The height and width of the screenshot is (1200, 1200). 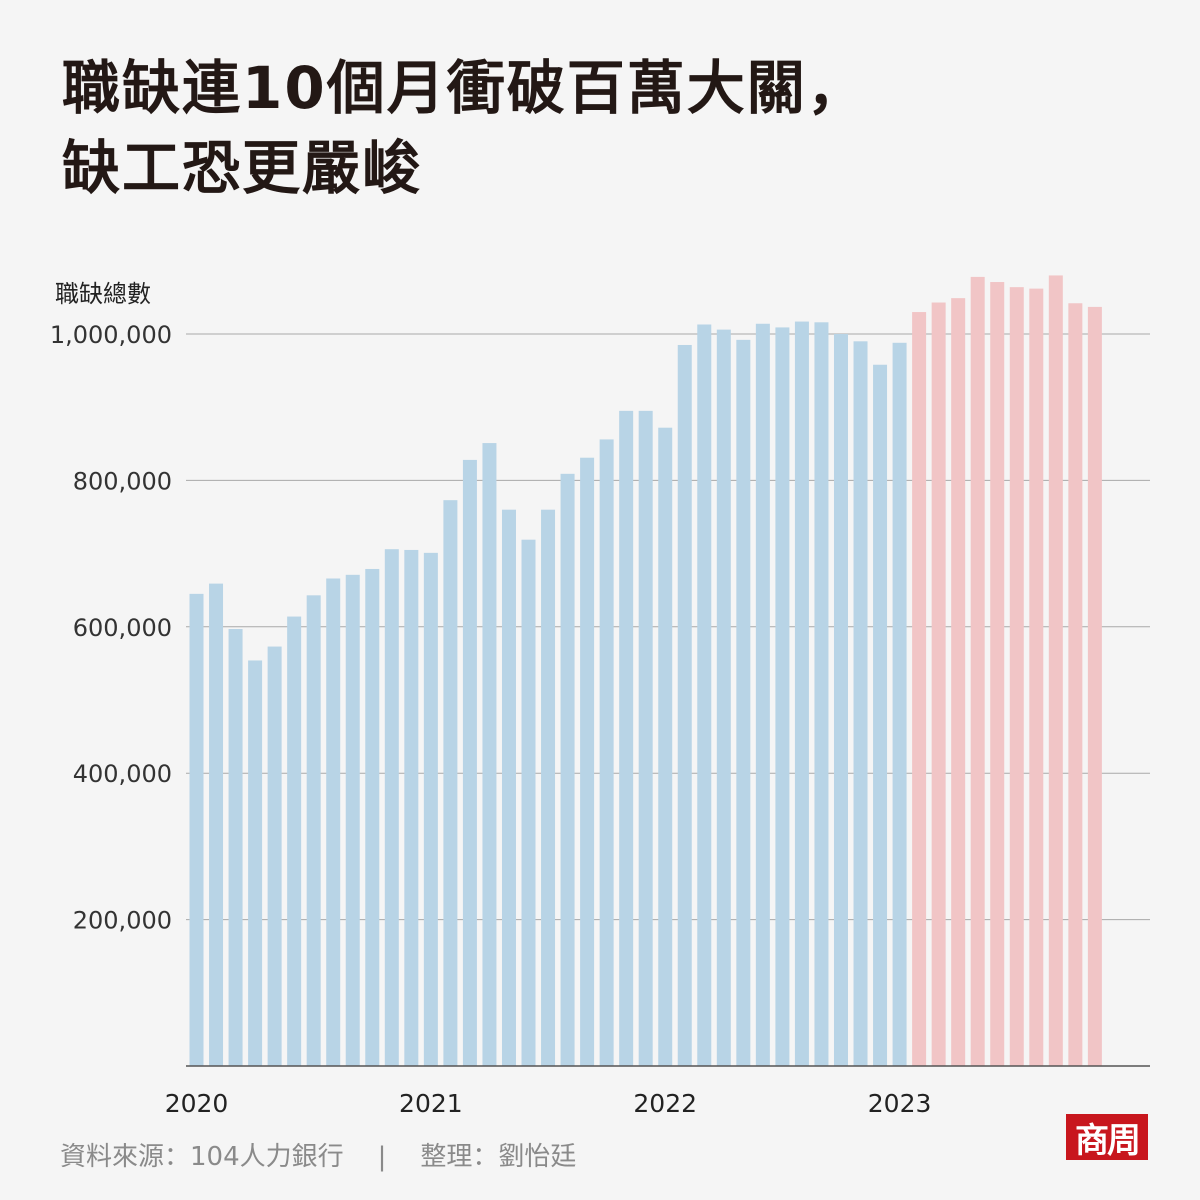 What do you see at coordinates (1107, 1137) in the screenshot?
I see `publisher-logo: 商周` at bounding box center [1107, 1137].